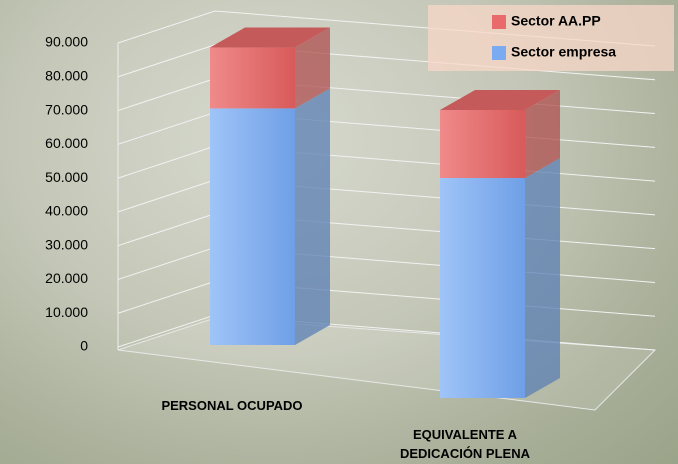 The image size is (678, 464). Describe the element at coordinates (464, 444) in the screenshot. I see `x-tick-label: EQUIVALENTE A DEDICACIÓN PLENA` at that location.